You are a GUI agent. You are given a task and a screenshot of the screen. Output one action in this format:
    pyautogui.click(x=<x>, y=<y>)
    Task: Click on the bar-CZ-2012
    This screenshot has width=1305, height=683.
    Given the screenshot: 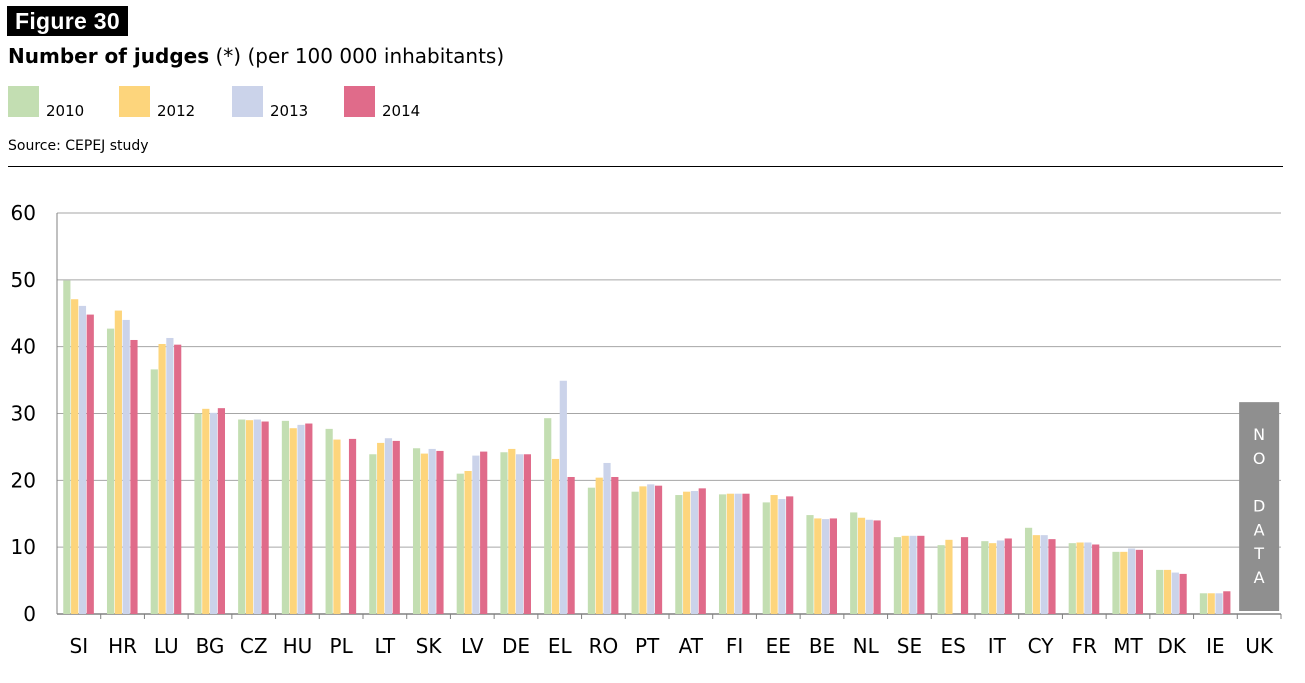 What is the action you would take?
    pyautogui.click(x=249, y=517)
    